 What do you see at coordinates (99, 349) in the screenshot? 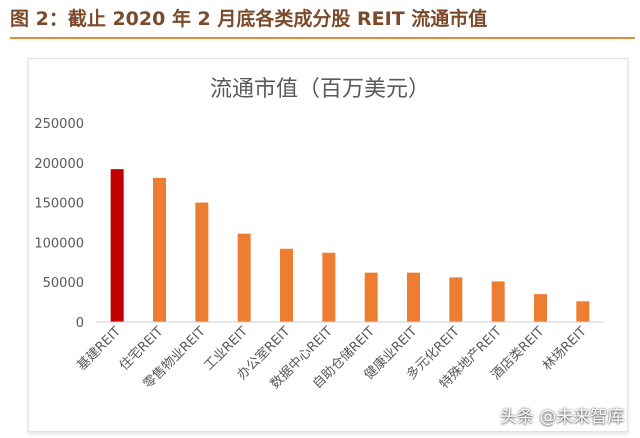
I see `x-tick-label: 基建REIT` at bounding box center [99, 349].